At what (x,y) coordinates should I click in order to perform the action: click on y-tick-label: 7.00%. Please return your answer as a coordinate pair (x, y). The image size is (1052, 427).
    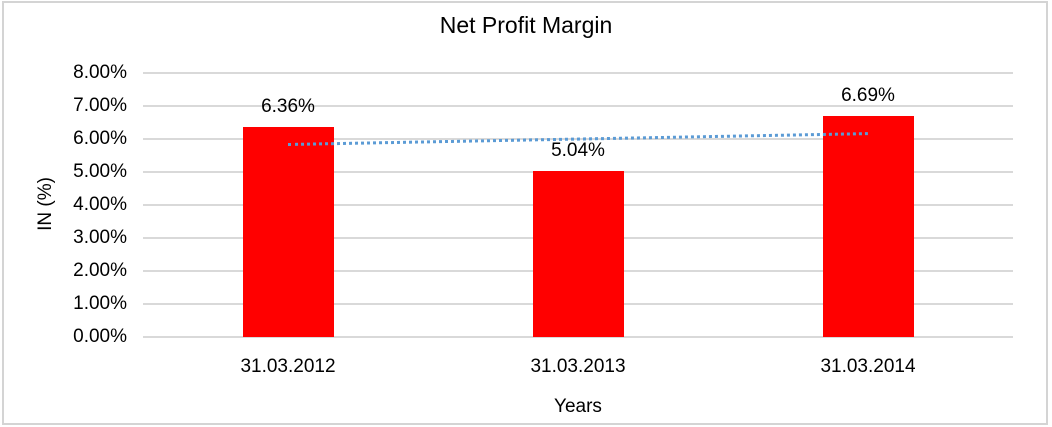
    Looking at the image, I should click on (100, 105).